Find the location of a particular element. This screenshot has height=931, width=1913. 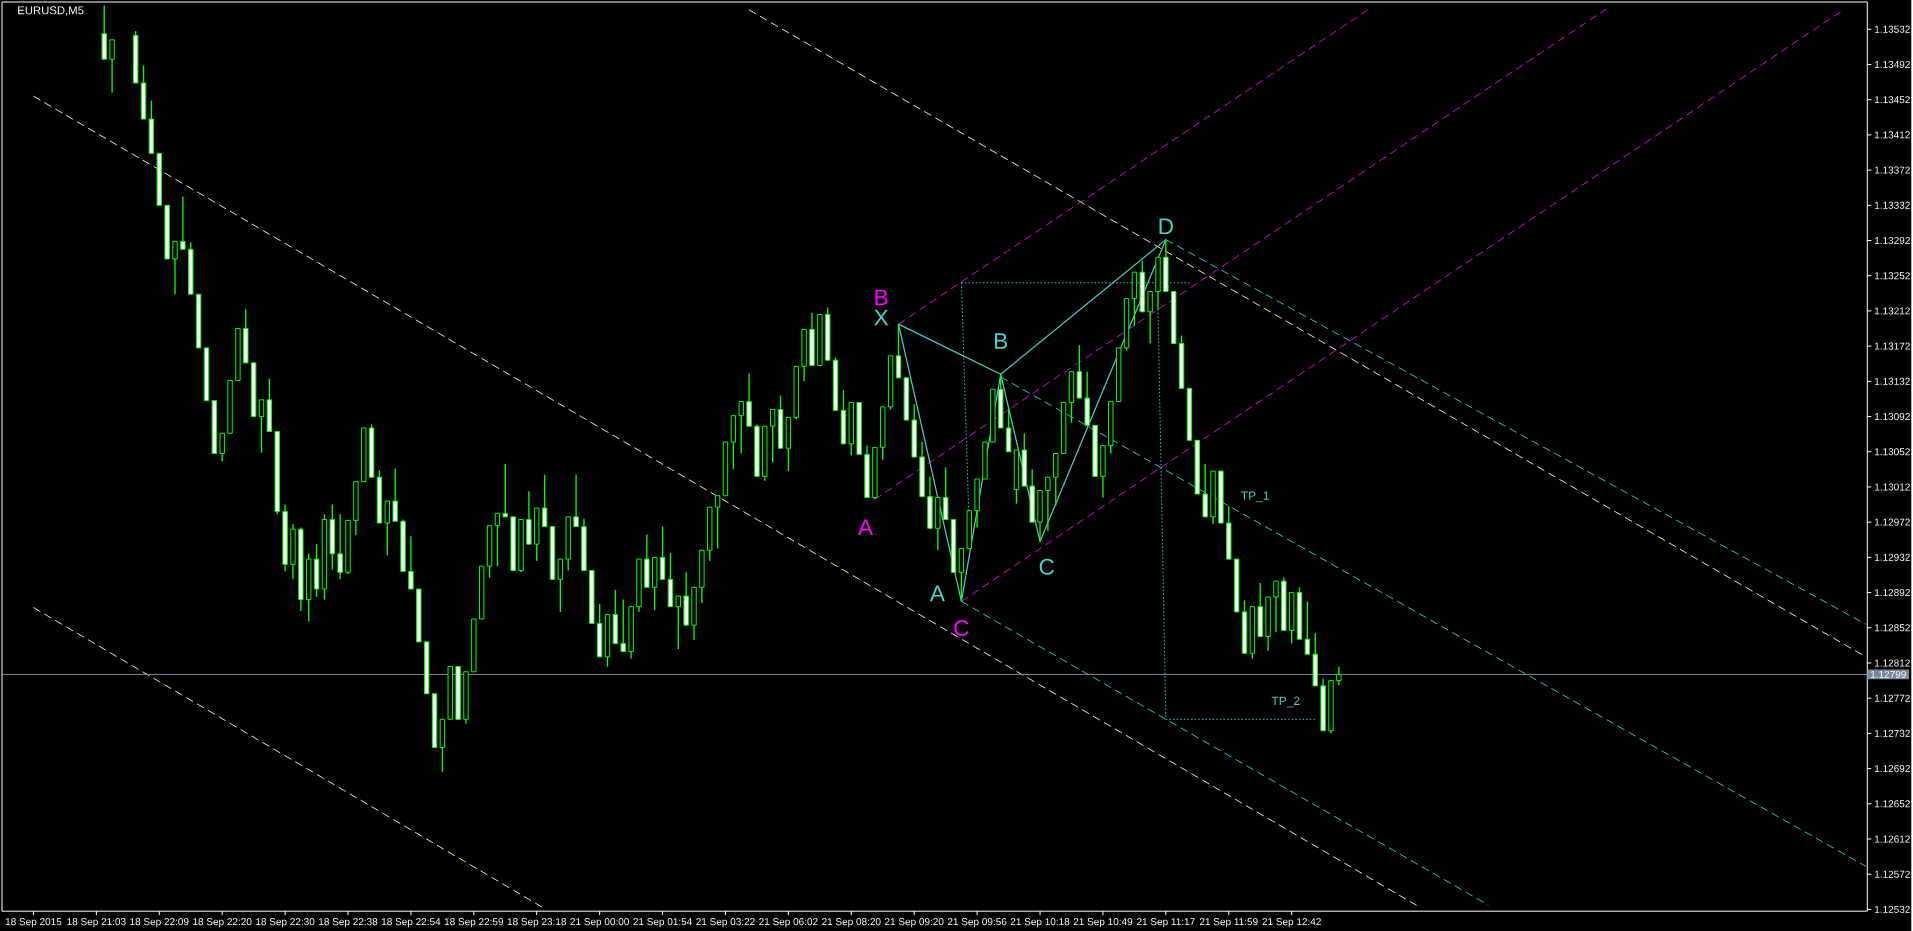

y-tick-label: 1.13052 is located at coordinates (1892, 452).